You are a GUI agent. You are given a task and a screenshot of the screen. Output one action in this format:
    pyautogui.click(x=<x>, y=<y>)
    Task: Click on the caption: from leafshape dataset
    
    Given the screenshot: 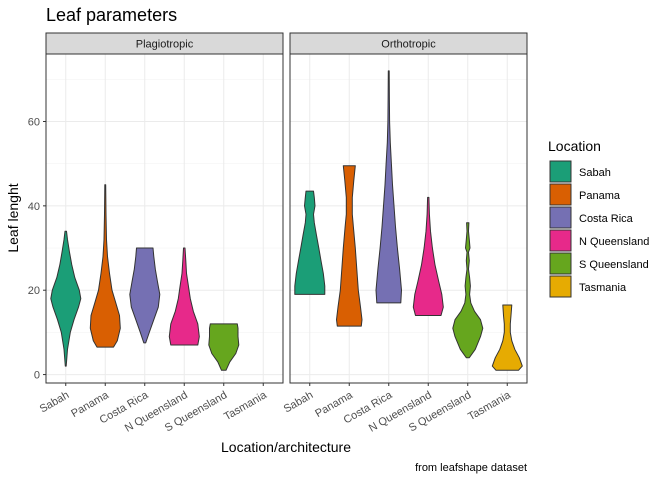 What is the action you would take?
    pyautogui.click(x=471, y=468)
    